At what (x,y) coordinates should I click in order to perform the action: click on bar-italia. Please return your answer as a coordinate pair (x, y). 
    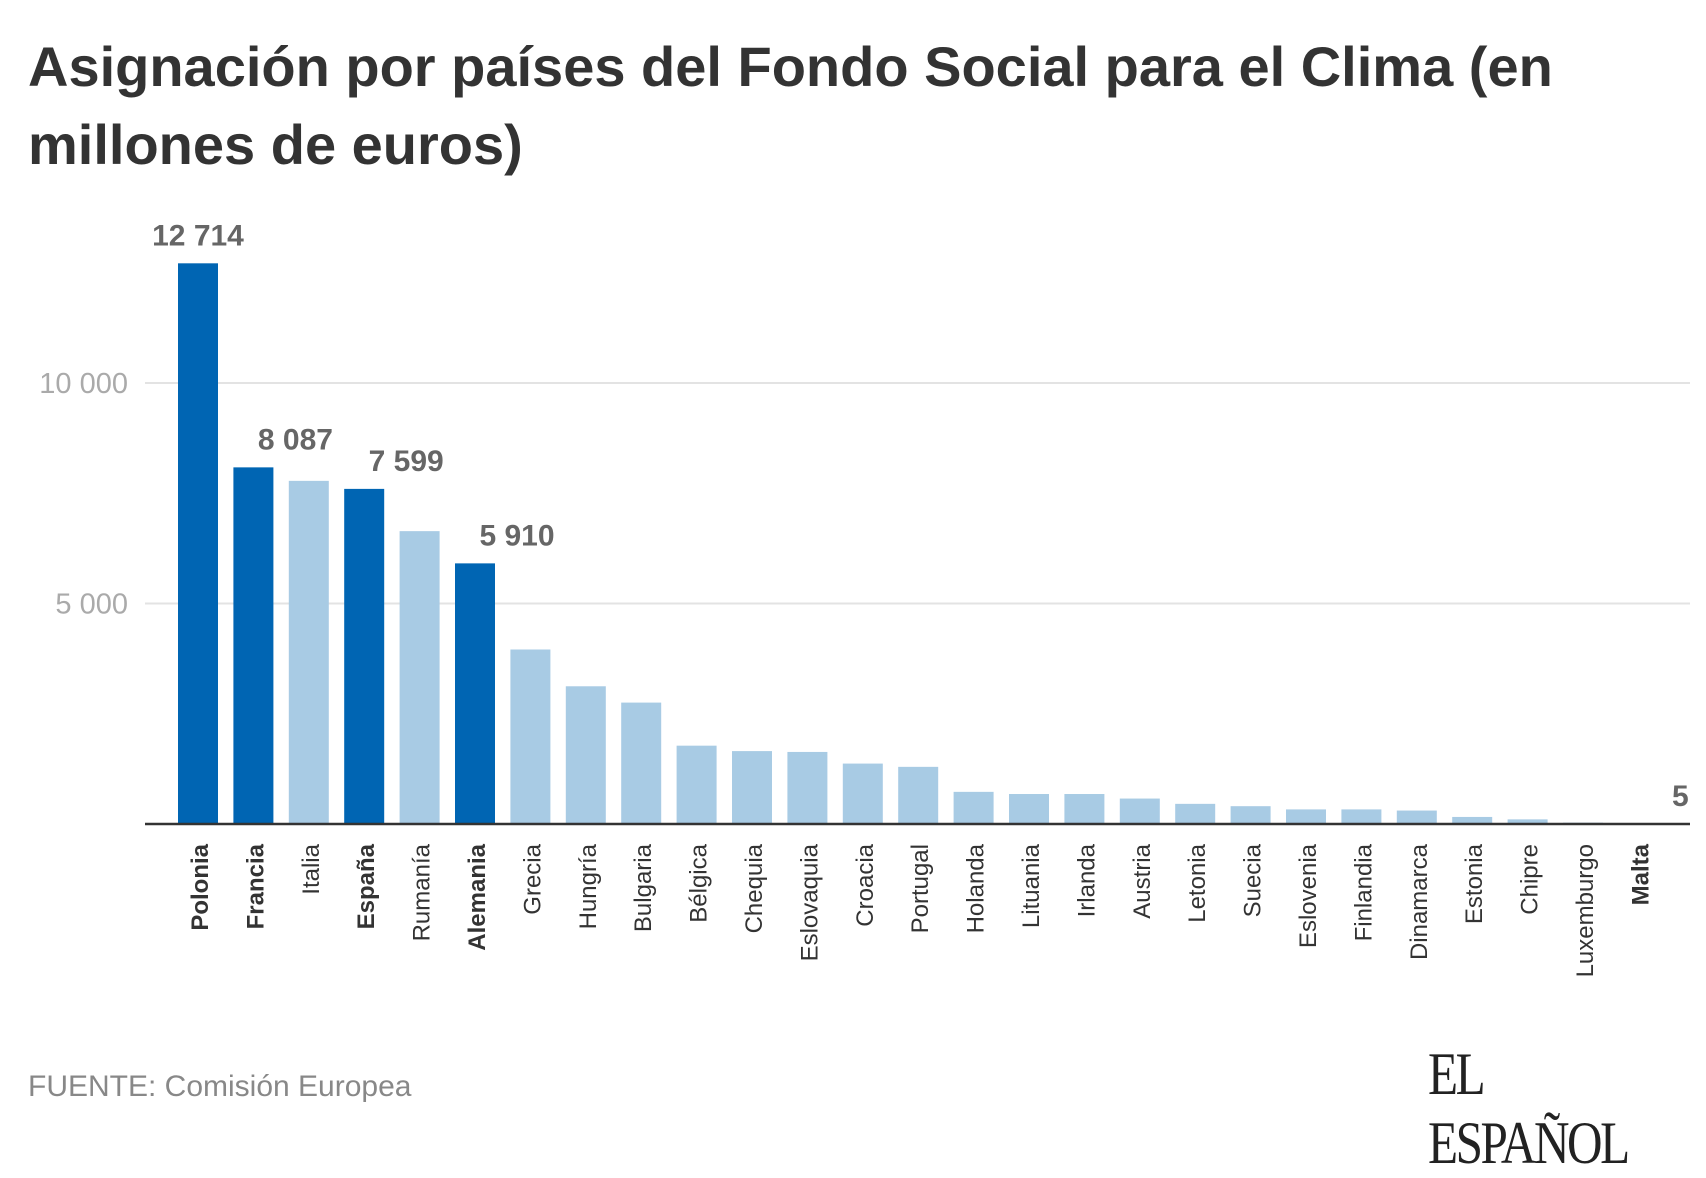
    Looking at the image, I should click on (308, 652).